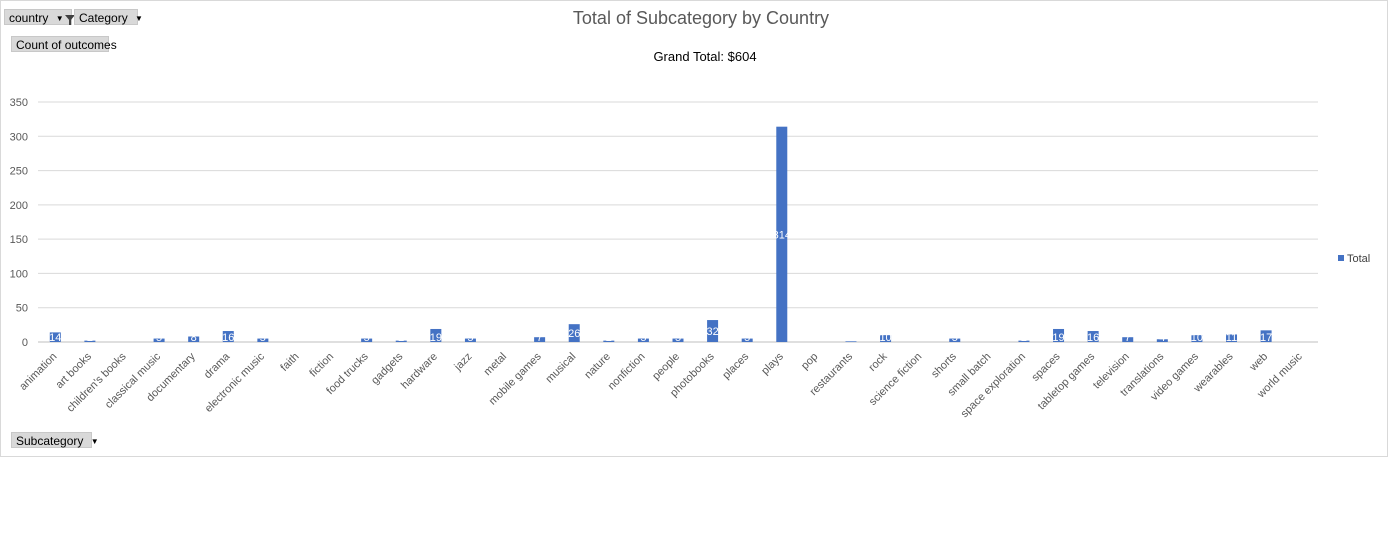 The height and width of the screenshot is (538, 1388). What do you see at coordinates (705, 56) in the screenshot?
I see `chart-subtitle: Grand Total: $604` at bounding box center [705, 56].